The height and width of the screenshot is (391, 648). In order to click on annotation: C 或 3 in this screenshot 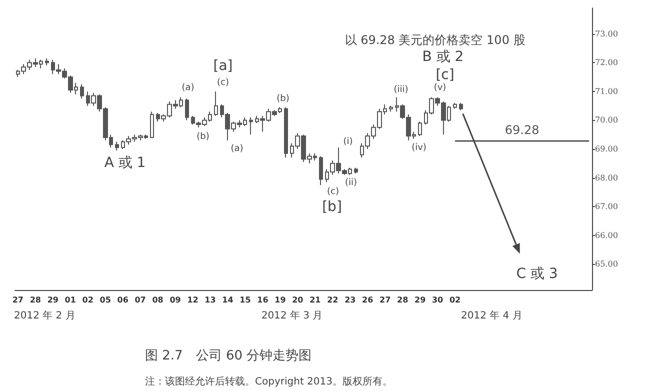, I will do `click(537, 274)`.